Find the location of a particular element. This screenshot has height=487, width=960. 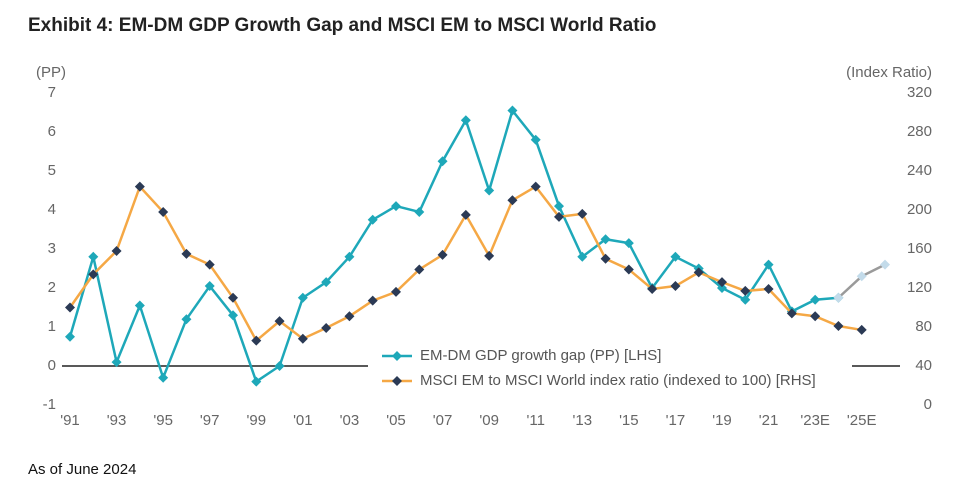

x-tick-label: '95 is located at coordinates (163, 420).